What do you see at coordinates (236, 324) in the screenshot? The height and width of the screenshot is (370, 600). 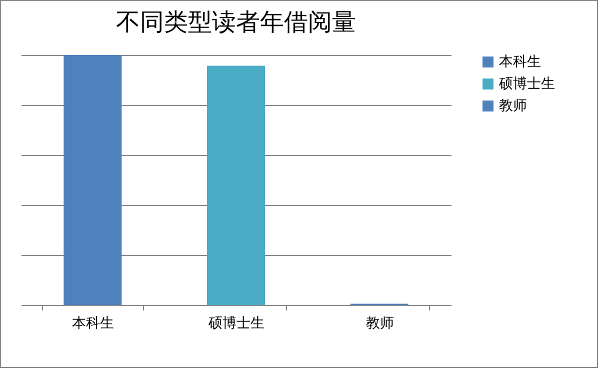 I see `x-tick-label: 硕博士生` at bounding box center [236, 324].